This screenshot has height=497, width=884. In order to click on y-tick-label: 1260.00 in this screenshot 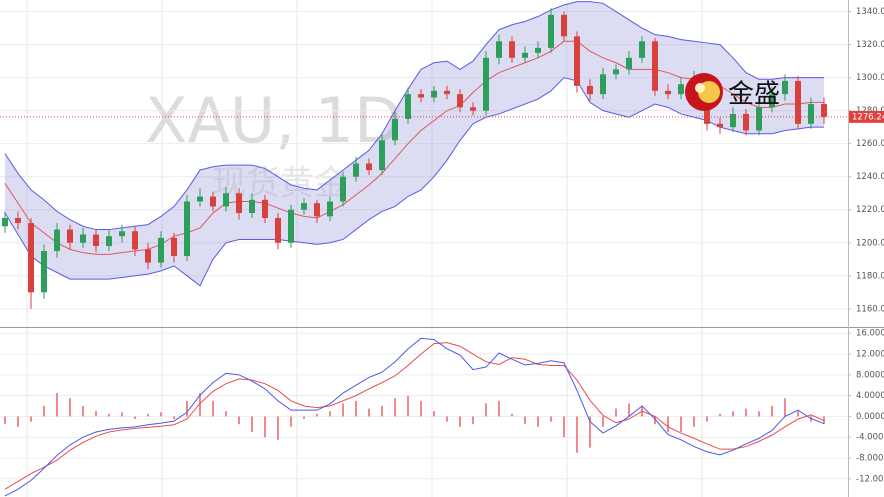, I will do `click(870, 144)`.